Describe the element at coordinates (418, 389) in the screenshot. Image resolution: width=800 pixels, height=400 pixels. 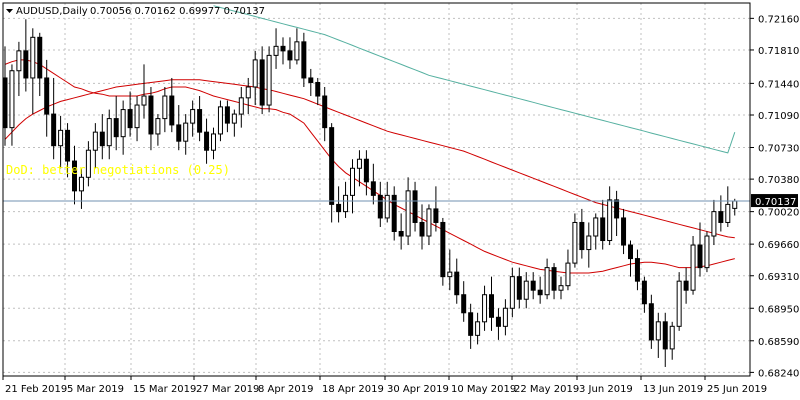
I see `x-tick-label: 30 Apr 2019` at that location.